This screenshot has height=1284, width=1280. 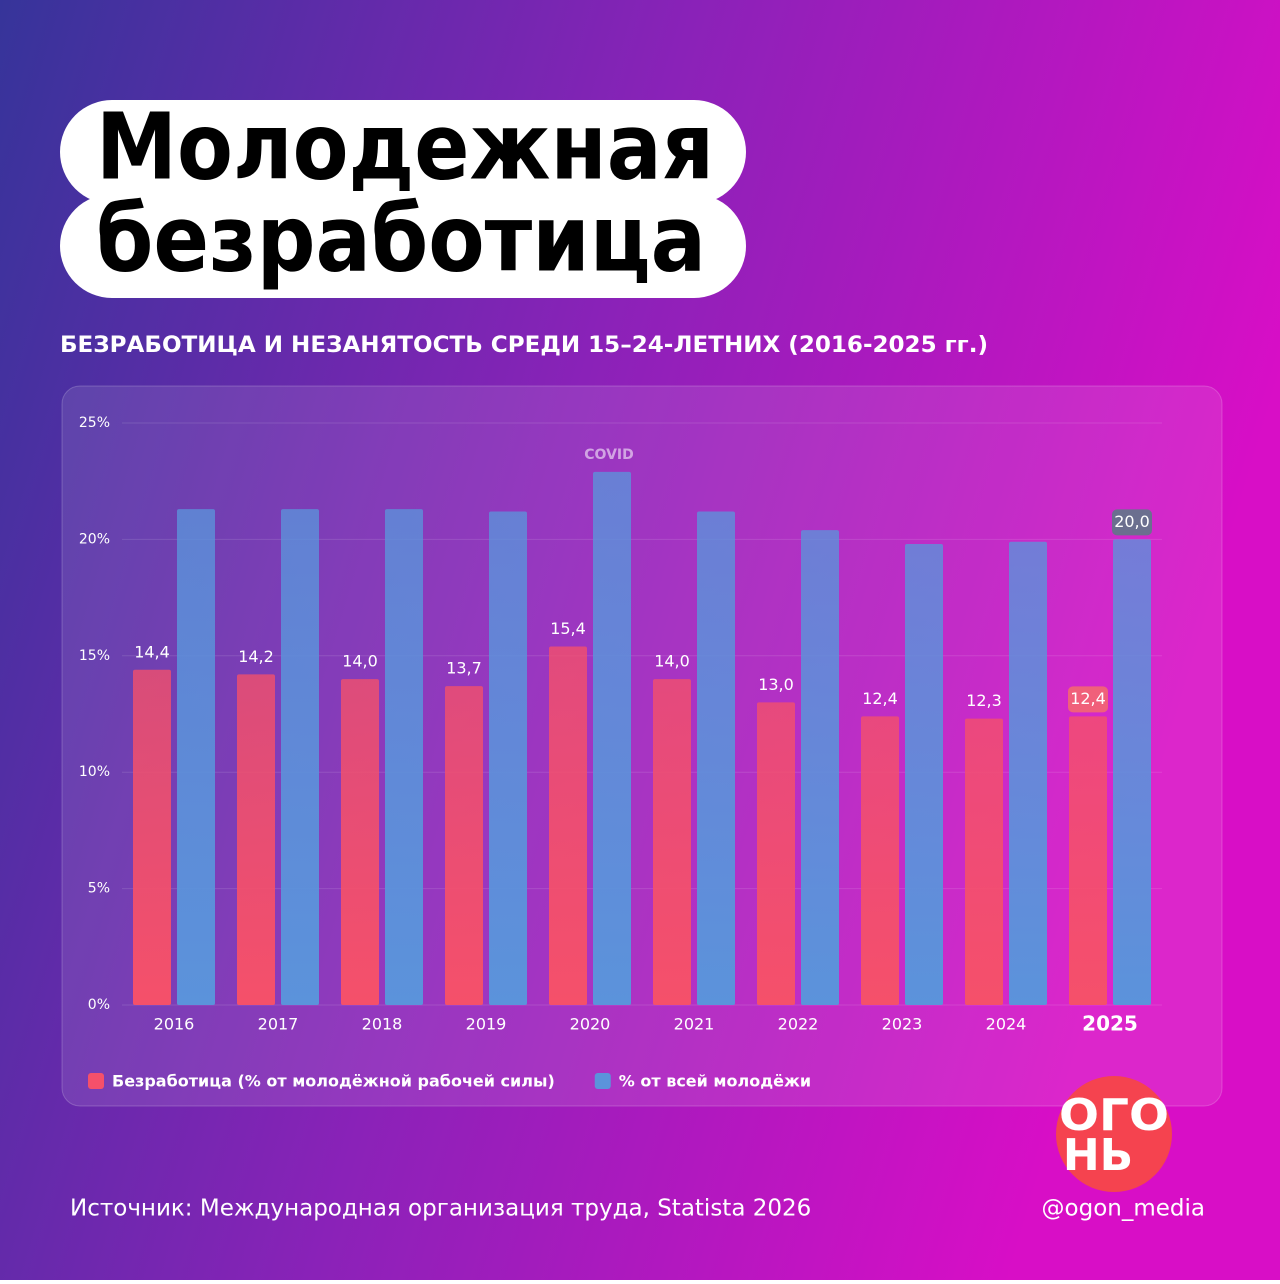 What do you see at coordinates (99, 1005) in the screenshot?
I see `y-tick-label: 0%` at bounding box center [99, 1005].